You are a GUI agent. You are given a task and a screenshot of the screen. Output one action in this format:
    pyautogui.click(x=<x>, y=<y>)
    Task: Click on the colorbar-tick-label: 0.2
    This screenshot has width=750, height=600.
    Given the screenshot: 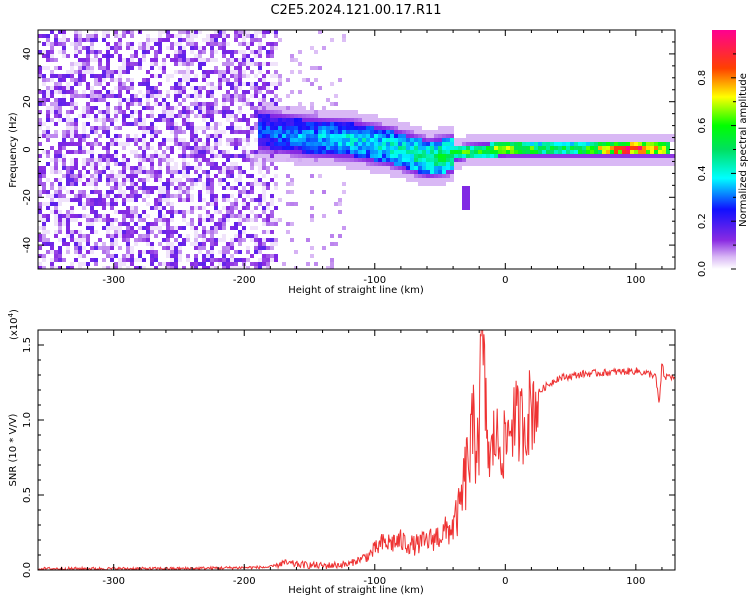 What is the action you would take?
    pyautogui.click(x=702, y=221)
    